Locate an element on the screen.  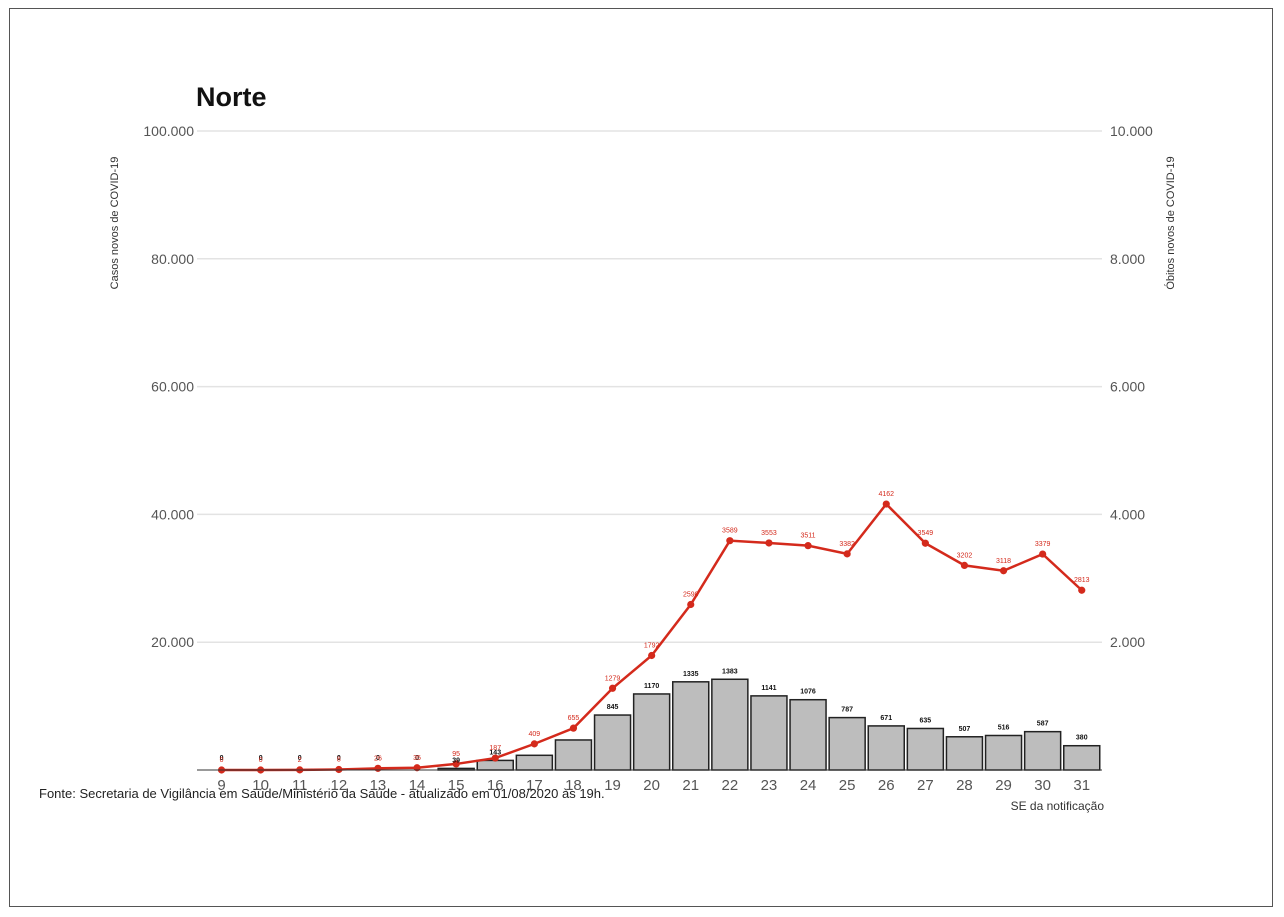
line-value-label: 3382 is located at coordinates (847, 544).